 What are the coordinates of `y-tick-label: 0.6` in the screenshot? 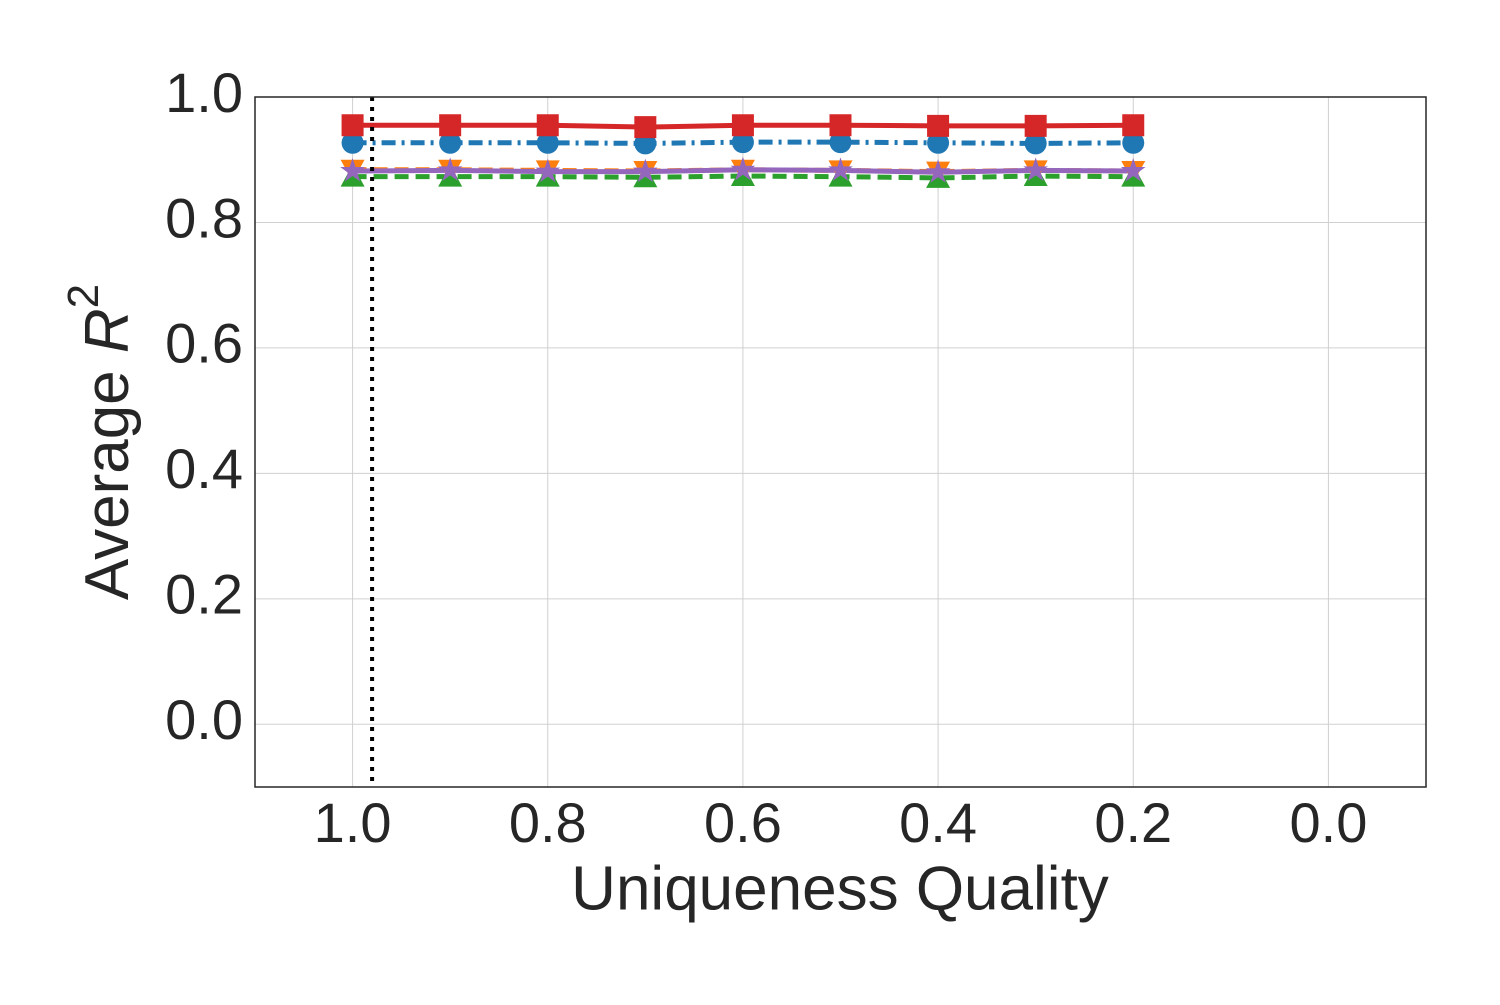 It's located at (204, 343).